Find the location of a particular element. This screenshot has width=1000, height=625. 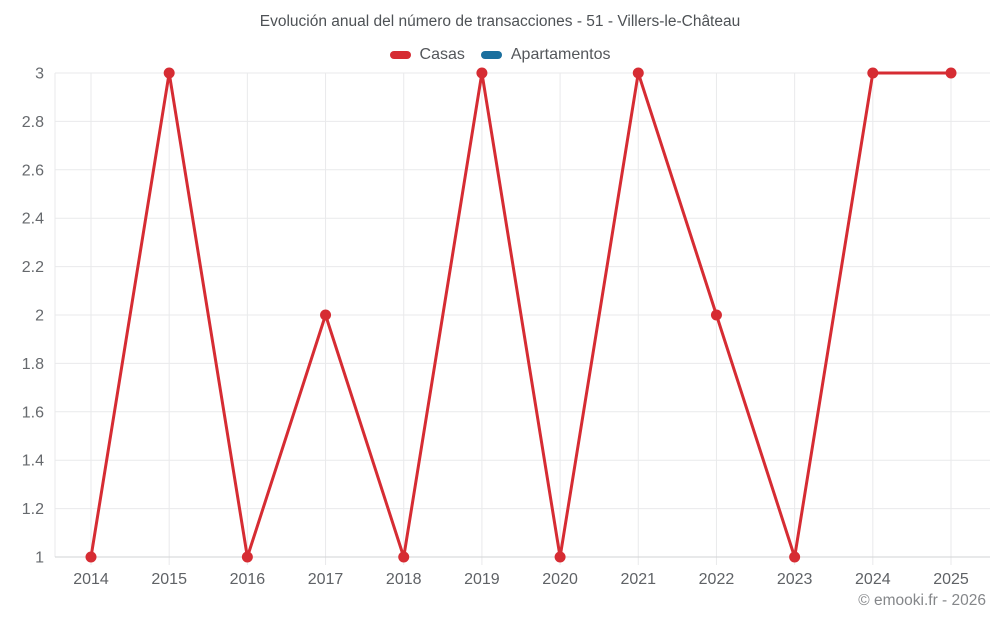

y-axis-tick-label: 1.4 is located at coordinates (33, 461).